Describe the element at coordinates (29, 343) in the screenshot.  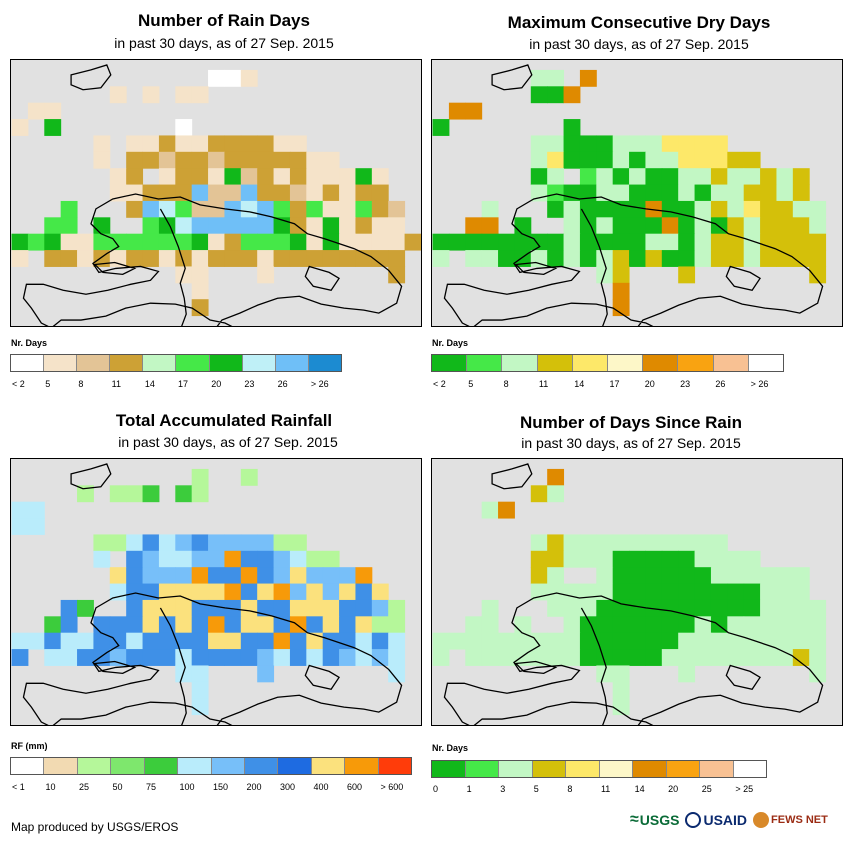
I see `panel-1-legend-title: Nr. Days` at that location.